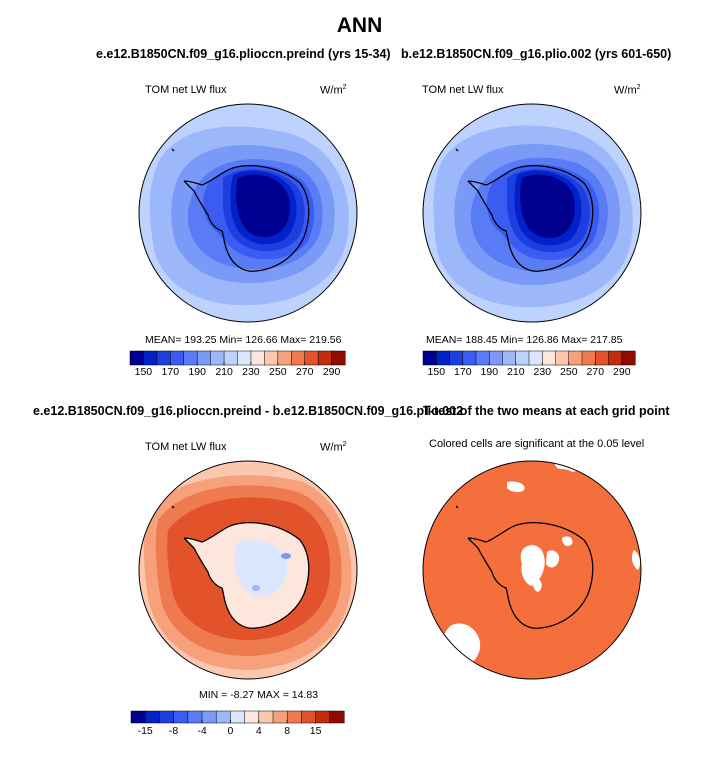 The height and width of the screenshot is (768, 719). What do you see at coordinates (463, 90) in the screenshot?
I see `panel2-variable-label: TOM net LW flux` at bounding box center [463, 90].